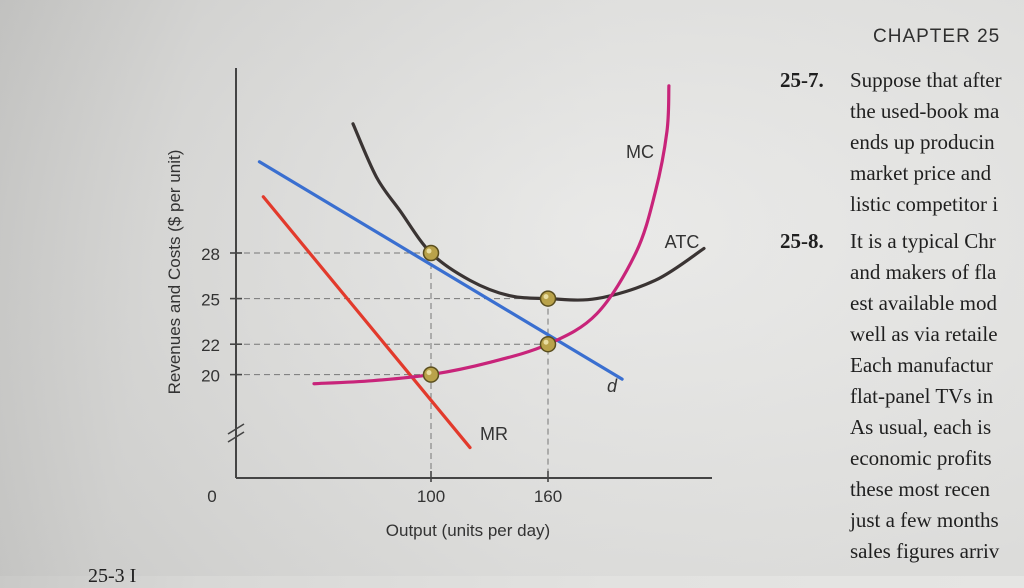 The image size is (1024, 588). I want to click on problem-line: As usual, each is, so click(921, 427).